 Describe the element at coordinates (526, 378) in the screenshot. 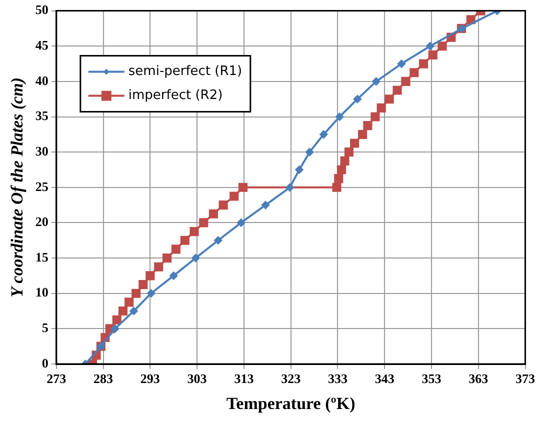

I see `x-tick-label: 373` at that location.